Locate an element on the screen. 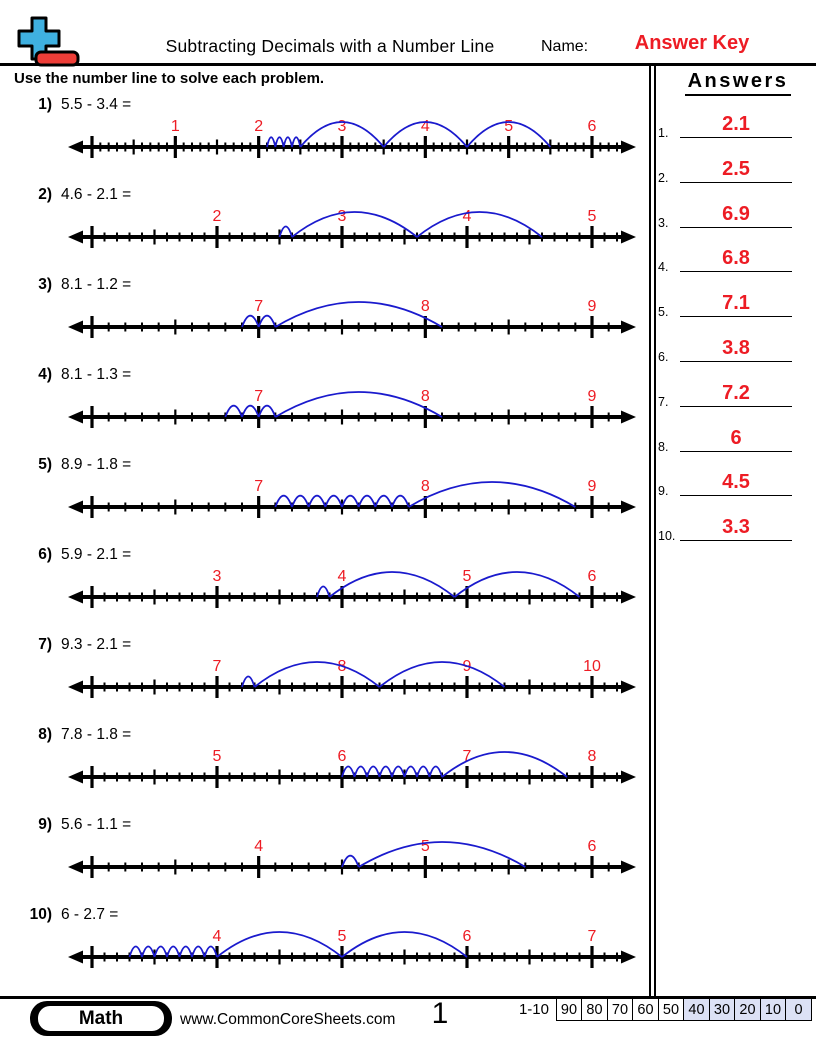 The width and height of the screenshot is (816, 1056). answer-value: 6.9 is located at coordinates (736, 213).